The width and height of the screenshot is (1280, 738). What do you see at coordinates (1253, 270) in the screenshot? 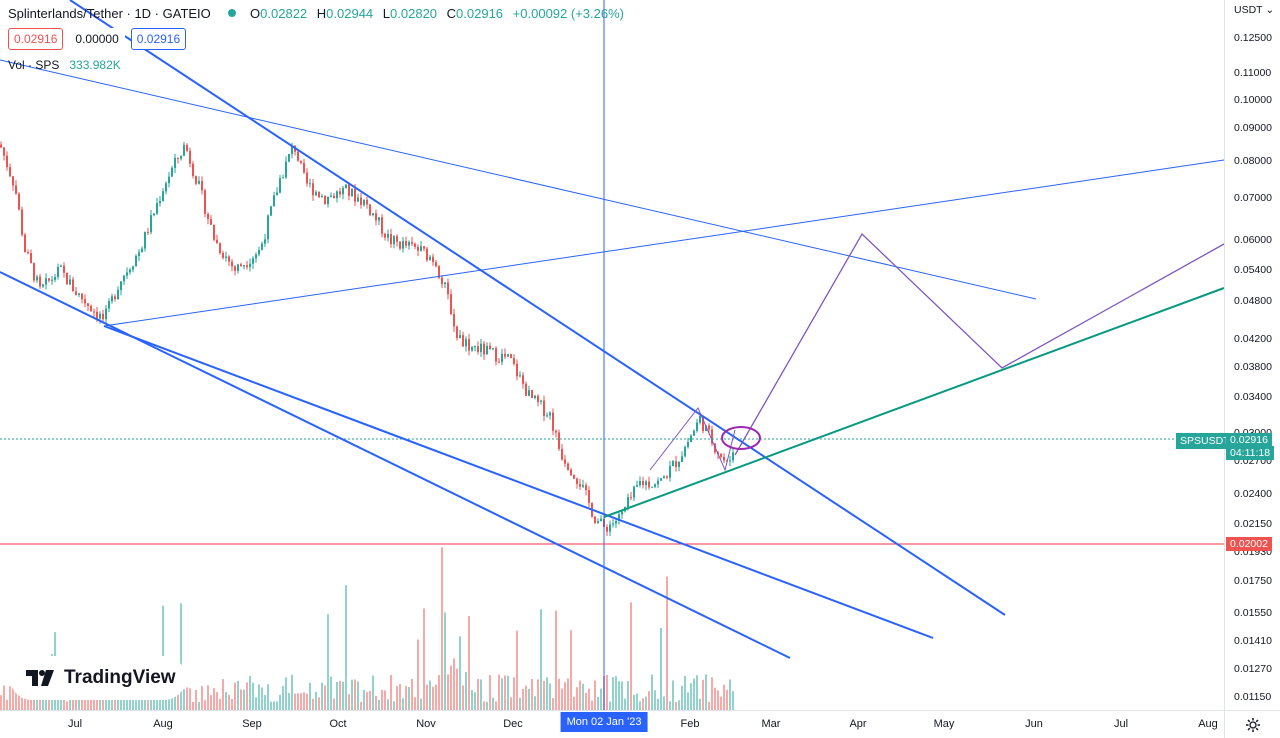
I see `price-tick-label: 0.05400` at bounding box center [1253, 270].